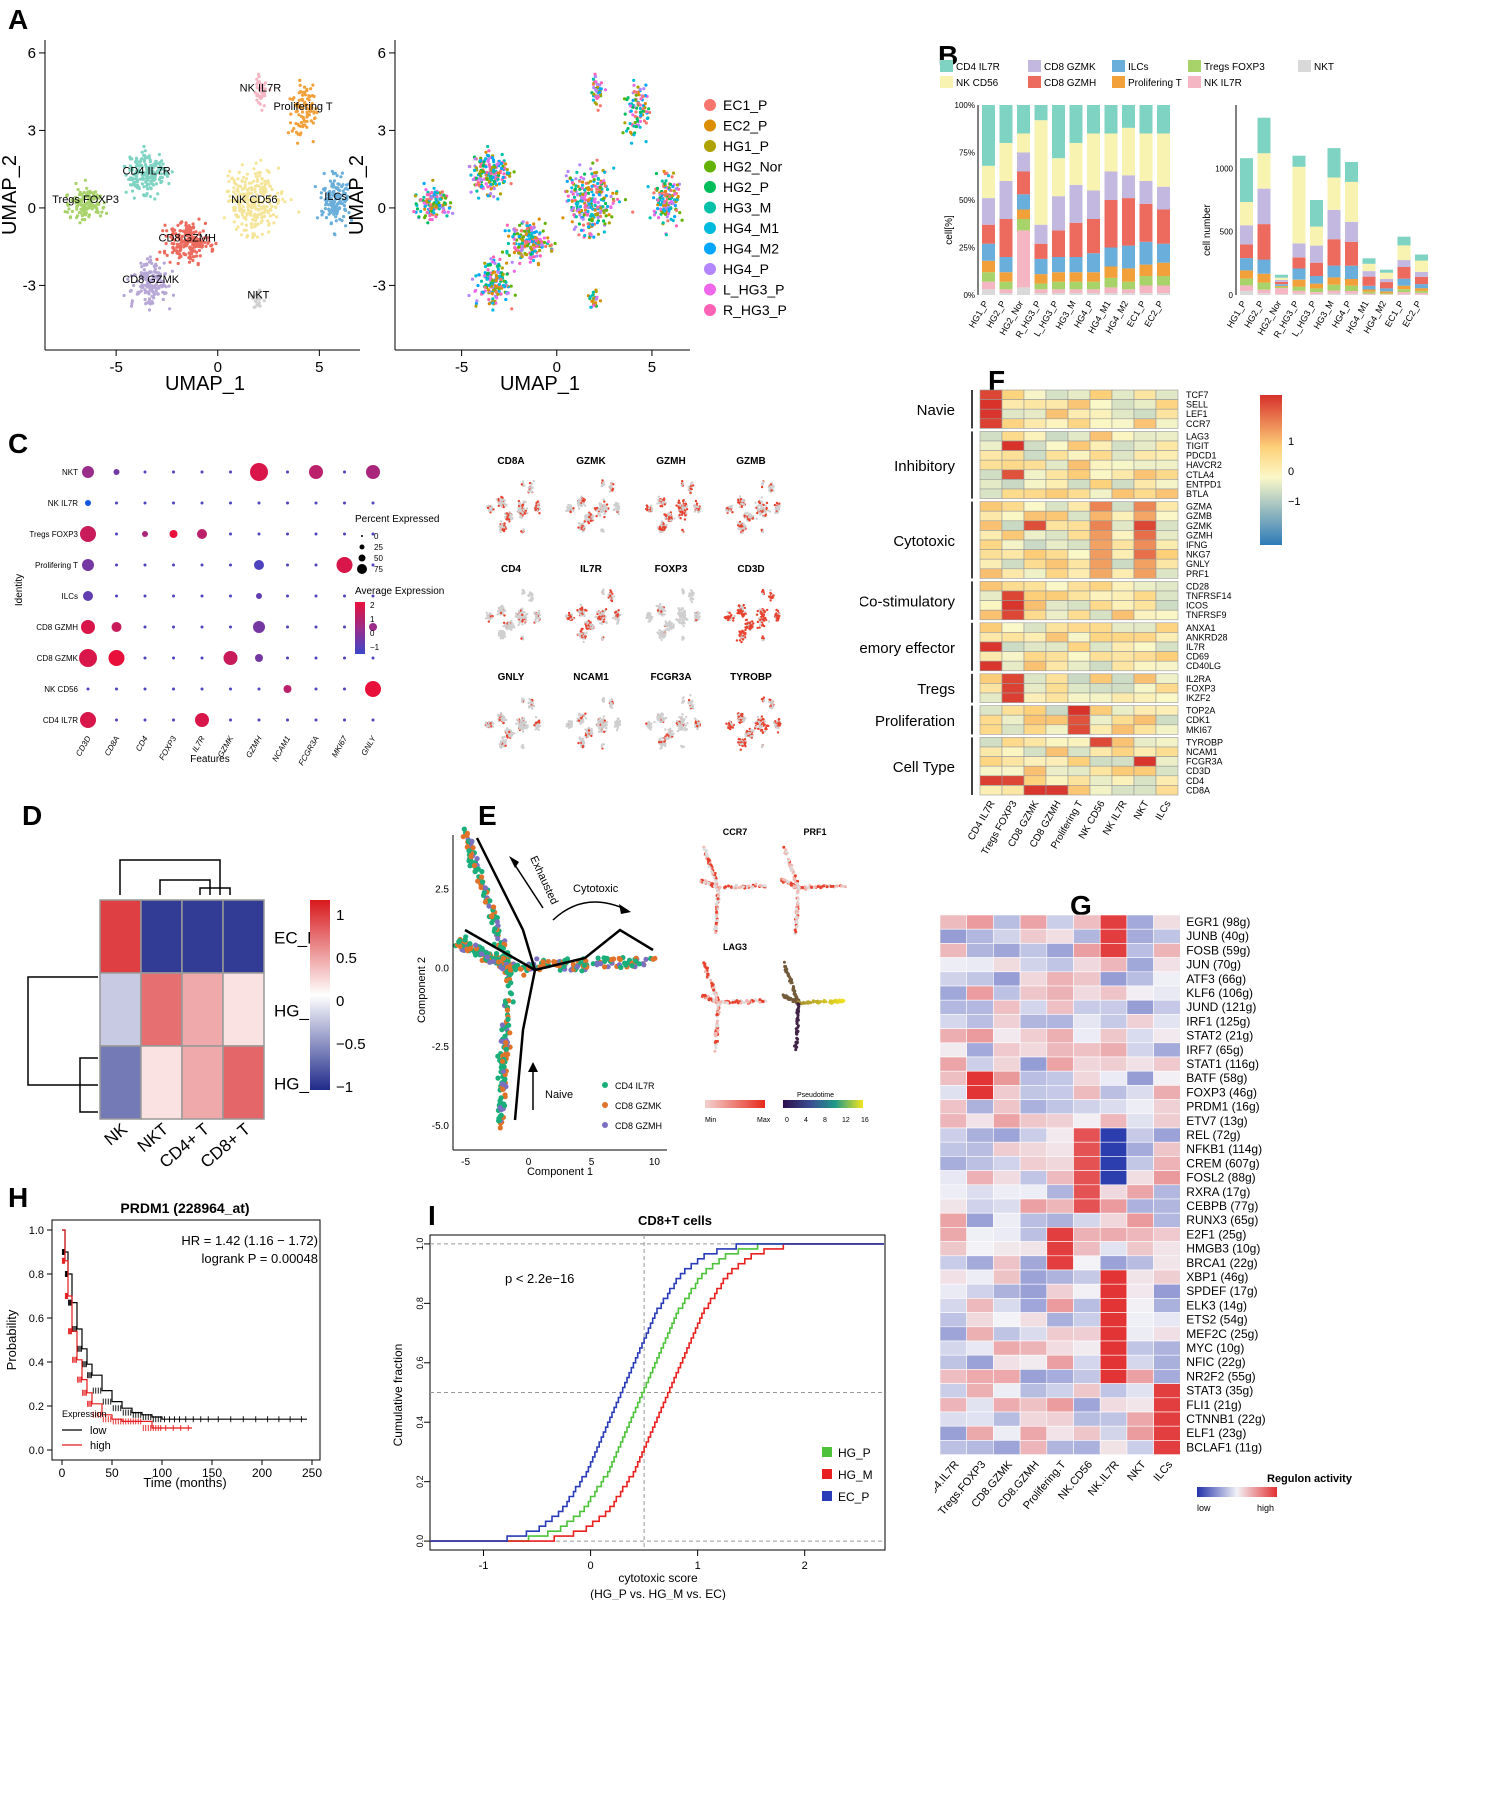  What do you see at coordinates (750, 461) in the screenshot?
I see `feature-title: GZMB` at bounding box center [750, 461].